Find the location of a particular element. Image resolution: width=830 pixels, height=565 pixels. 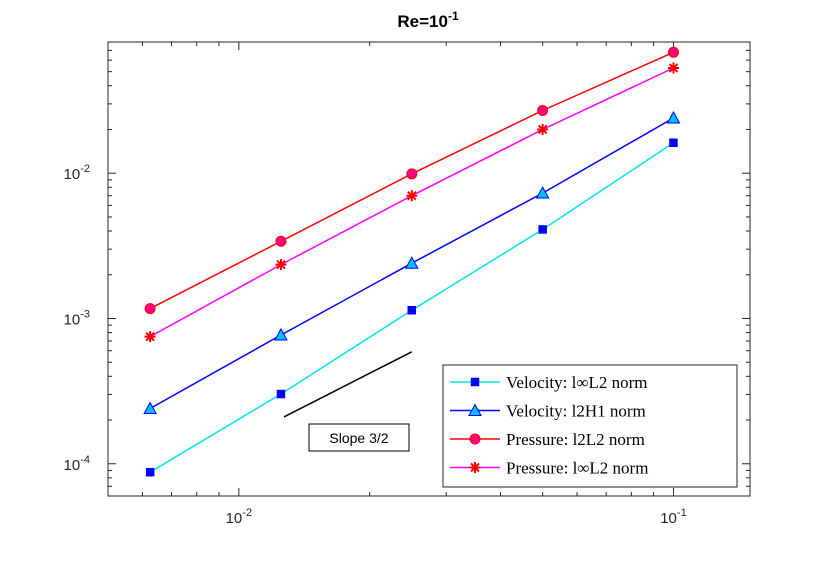

legend-item: Velocity: l2H1 norm is located at coordinates (548, 411).